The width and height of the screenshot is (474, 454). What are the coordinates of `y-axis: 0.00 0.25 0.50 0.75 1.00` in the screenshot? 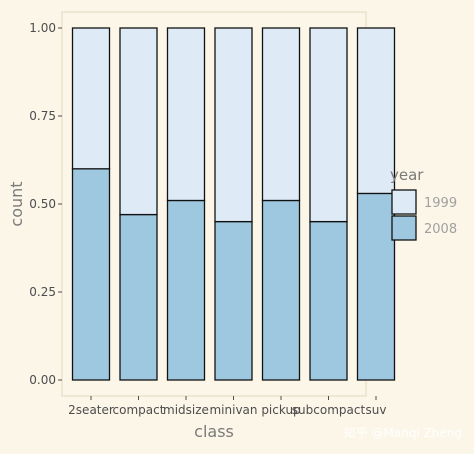 It's located at (45, 204).